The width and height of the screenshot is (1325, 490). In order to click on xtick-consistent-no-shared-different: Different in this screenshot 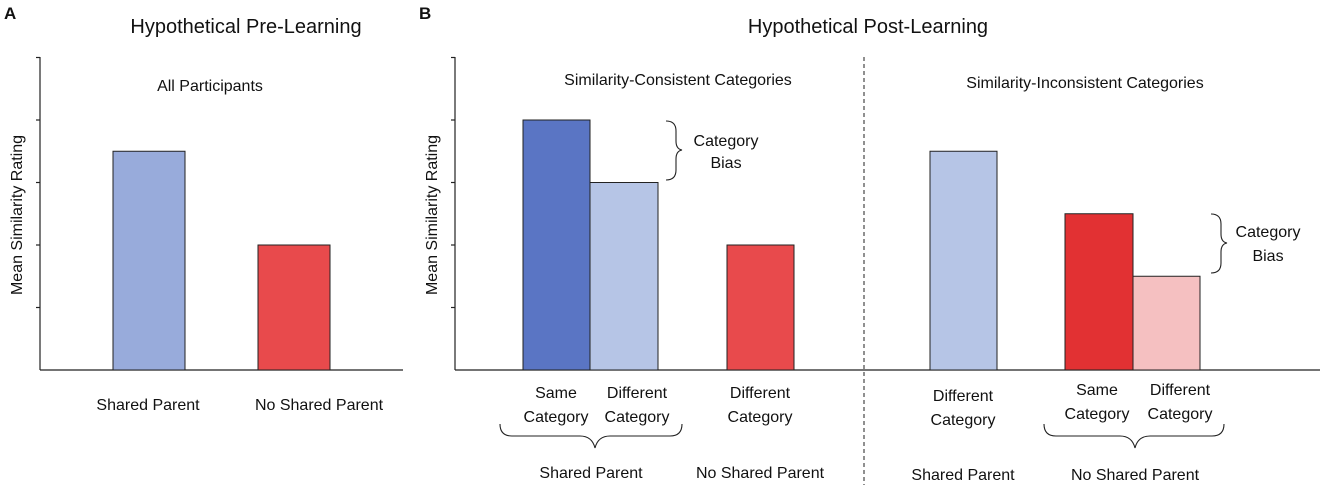, I will do `click(760, 393)`.